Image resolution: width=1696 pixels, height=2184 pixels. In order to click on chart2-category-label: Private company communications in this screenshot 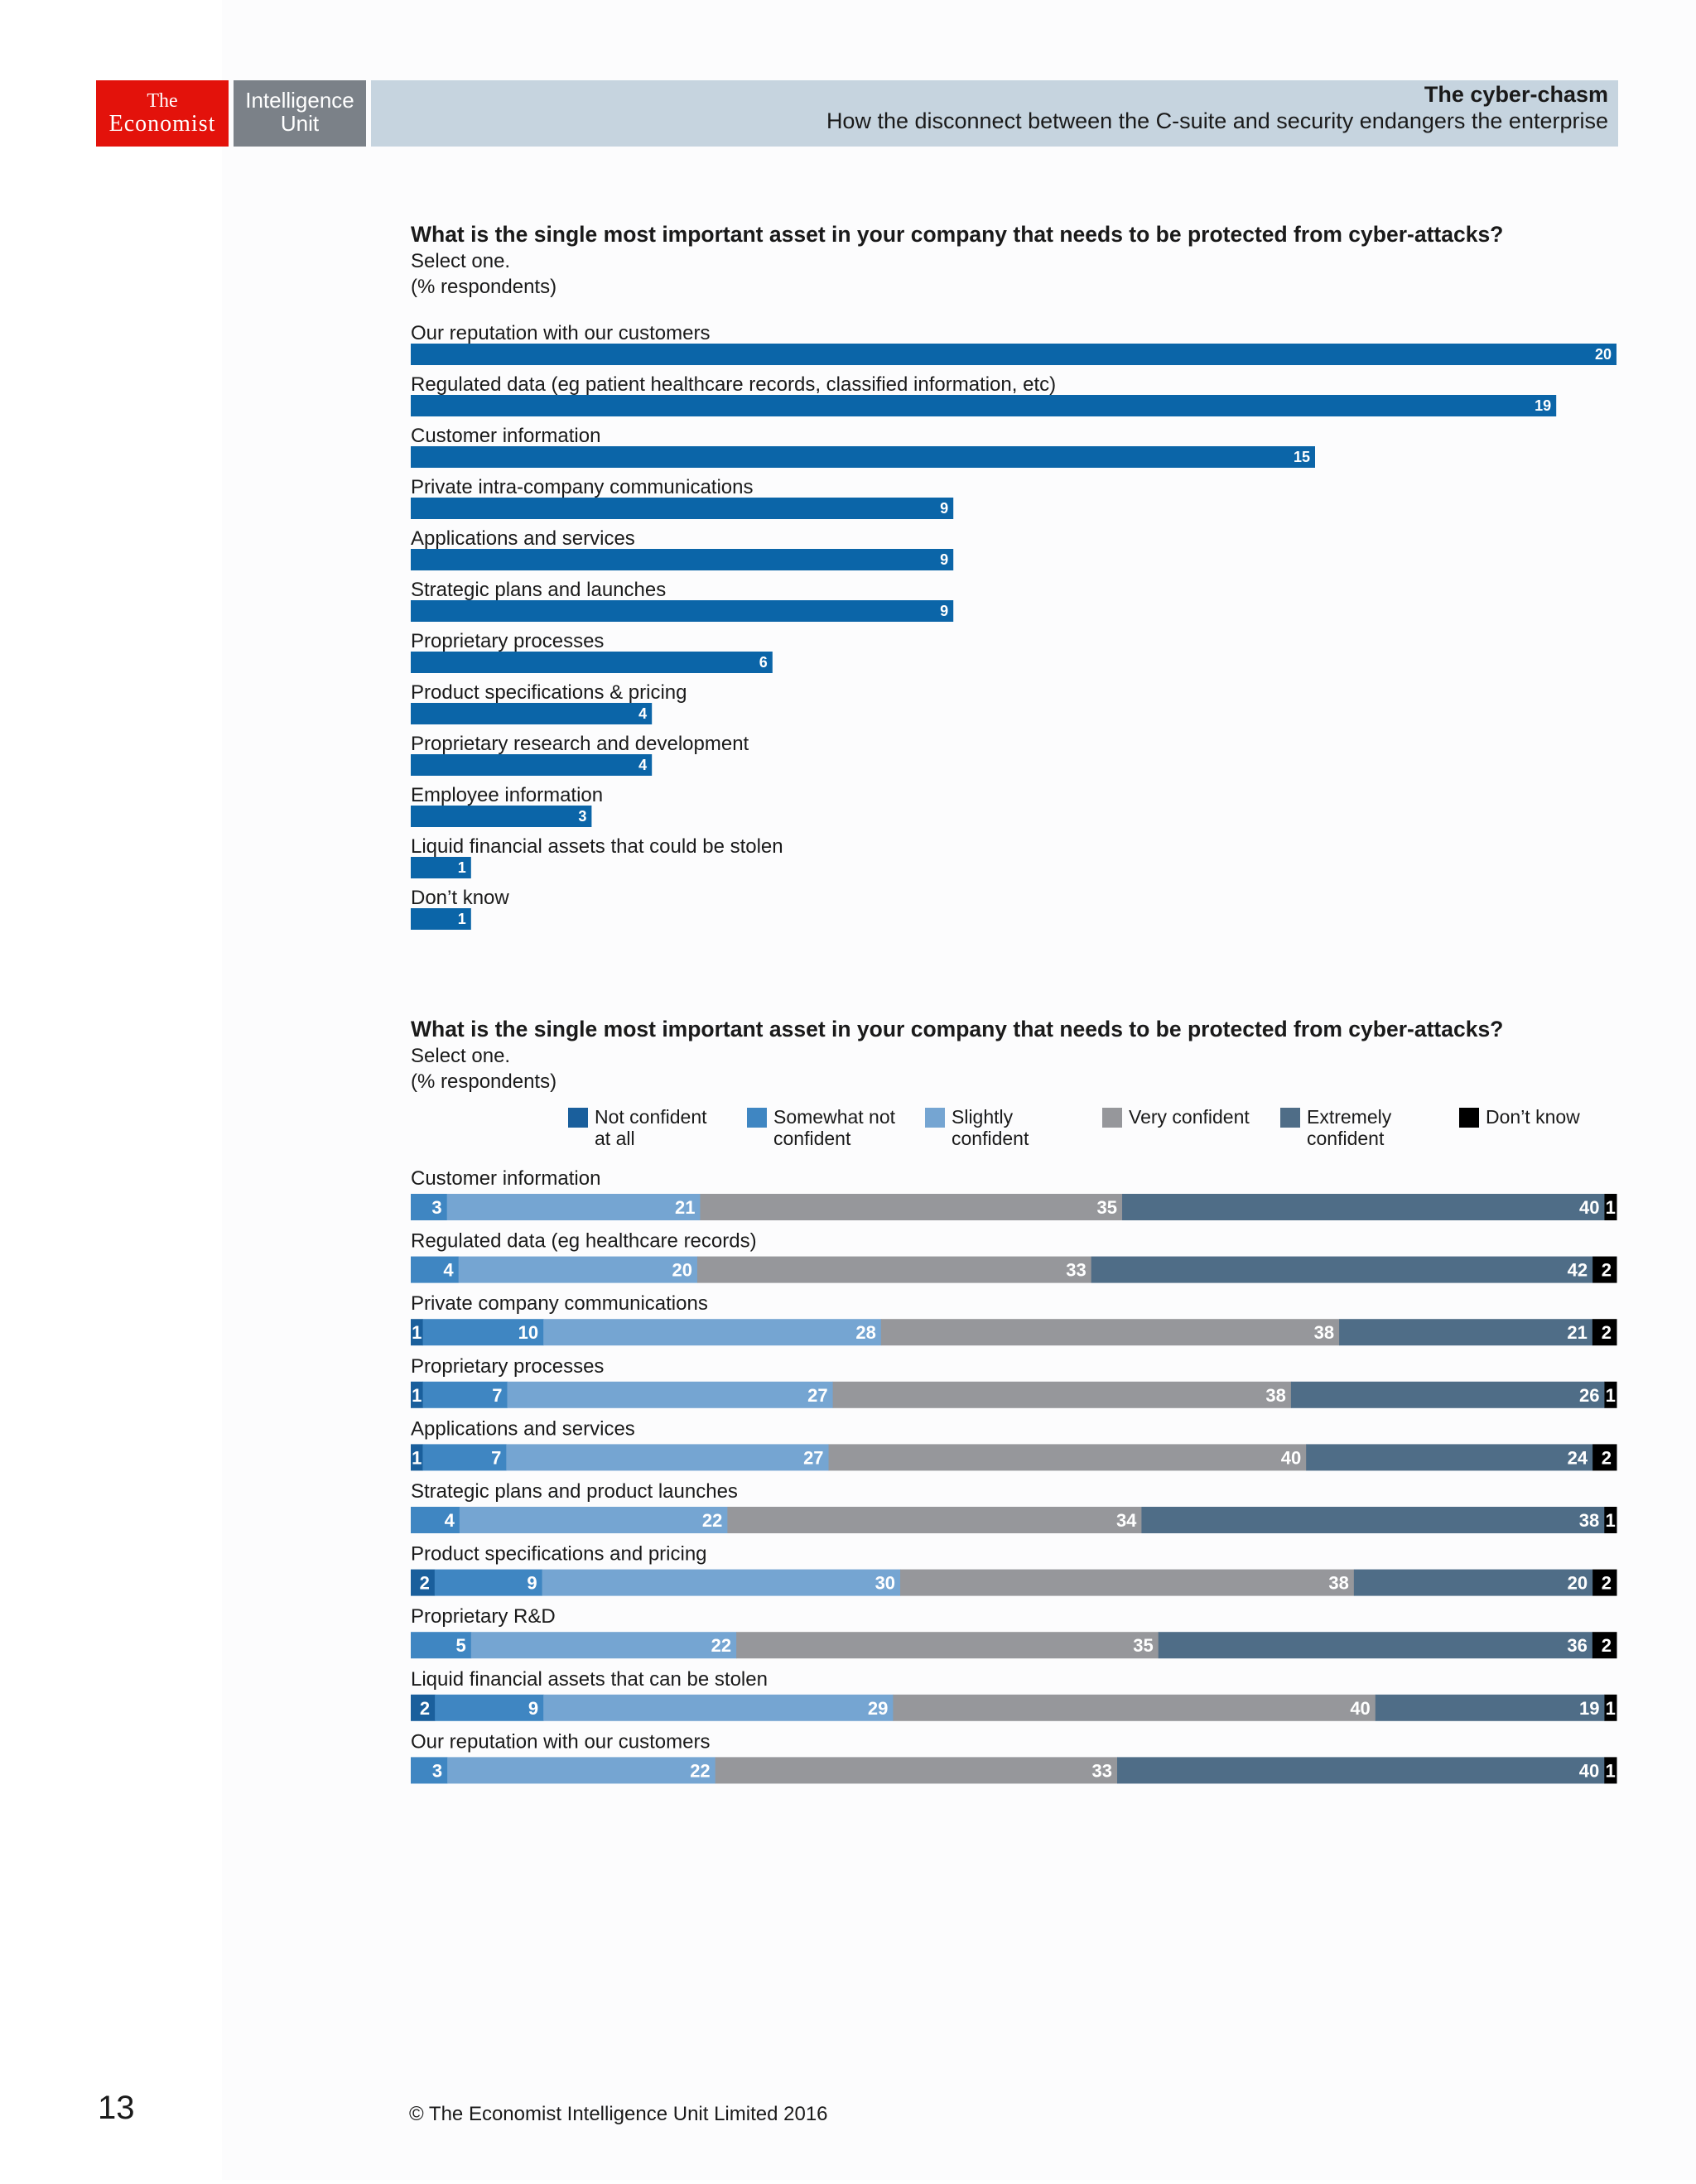, I will do `click(559, 1303)`.